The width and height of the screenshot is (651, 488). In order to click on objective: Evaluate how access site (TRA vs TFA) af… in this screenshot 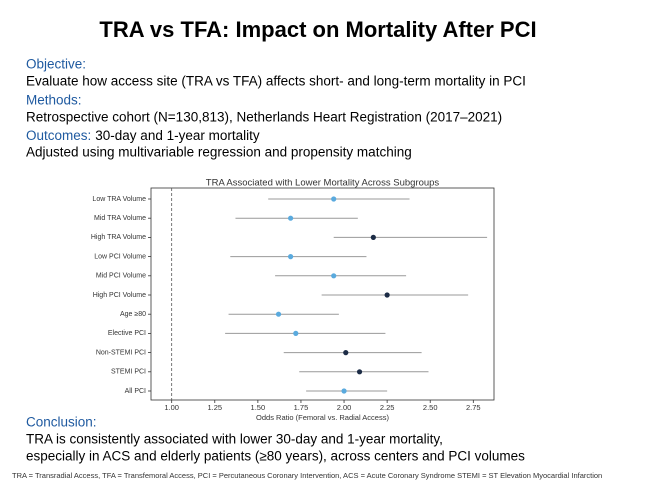, I will do `click(276, 81)`.